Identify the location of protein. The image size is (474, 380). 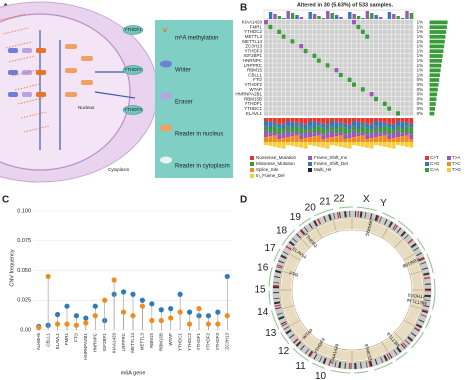
(13, 50).